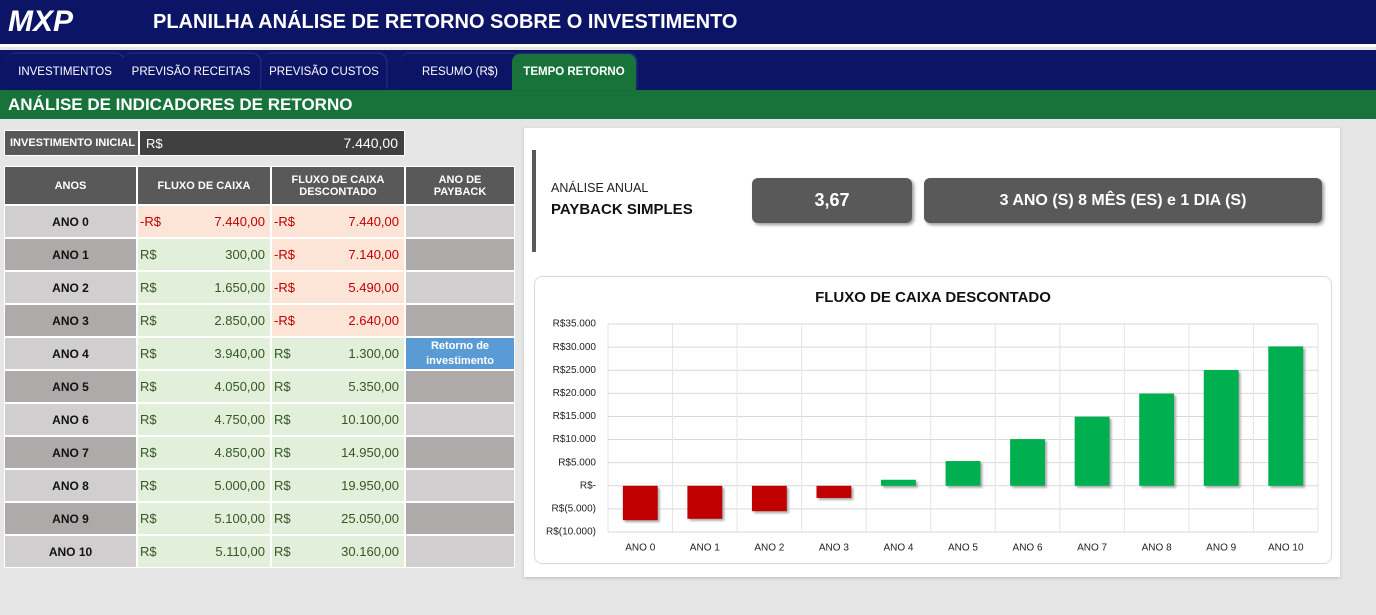  Describe the element at coordinates (70, 221) in the screenshot. I see `year-cell: ANO 0` at that location.